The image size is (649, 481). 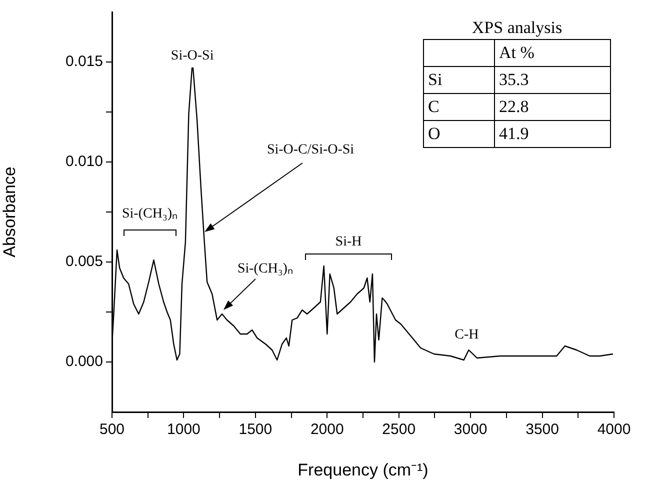 What do you see at coordinates (363, 470) in the screenshot?
I see `x-axis-title: Frequency (cm⁻¹)` at bounding box center [363, 470].